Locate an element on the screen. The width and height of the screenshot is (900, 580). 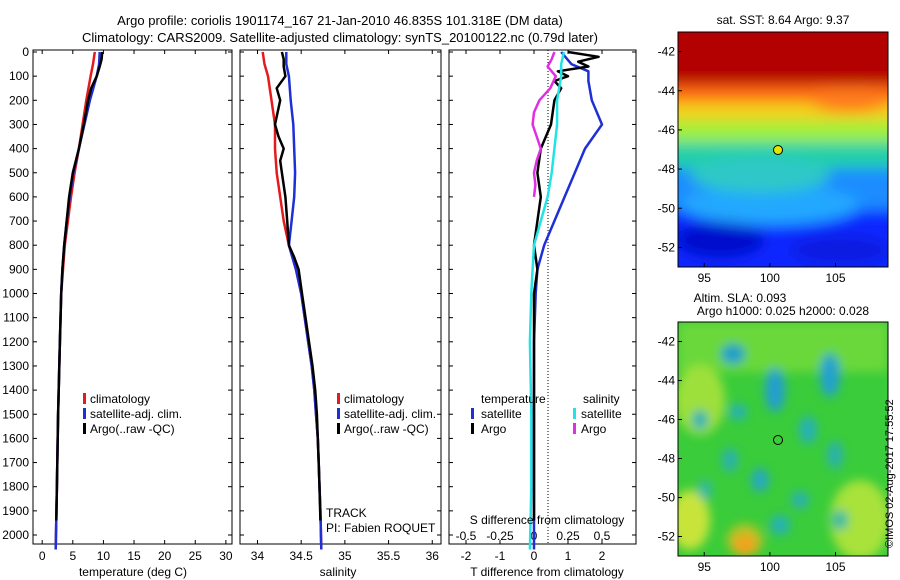
difference-xlabel-top: S difference from climatology is located at coordinates (547, 520).